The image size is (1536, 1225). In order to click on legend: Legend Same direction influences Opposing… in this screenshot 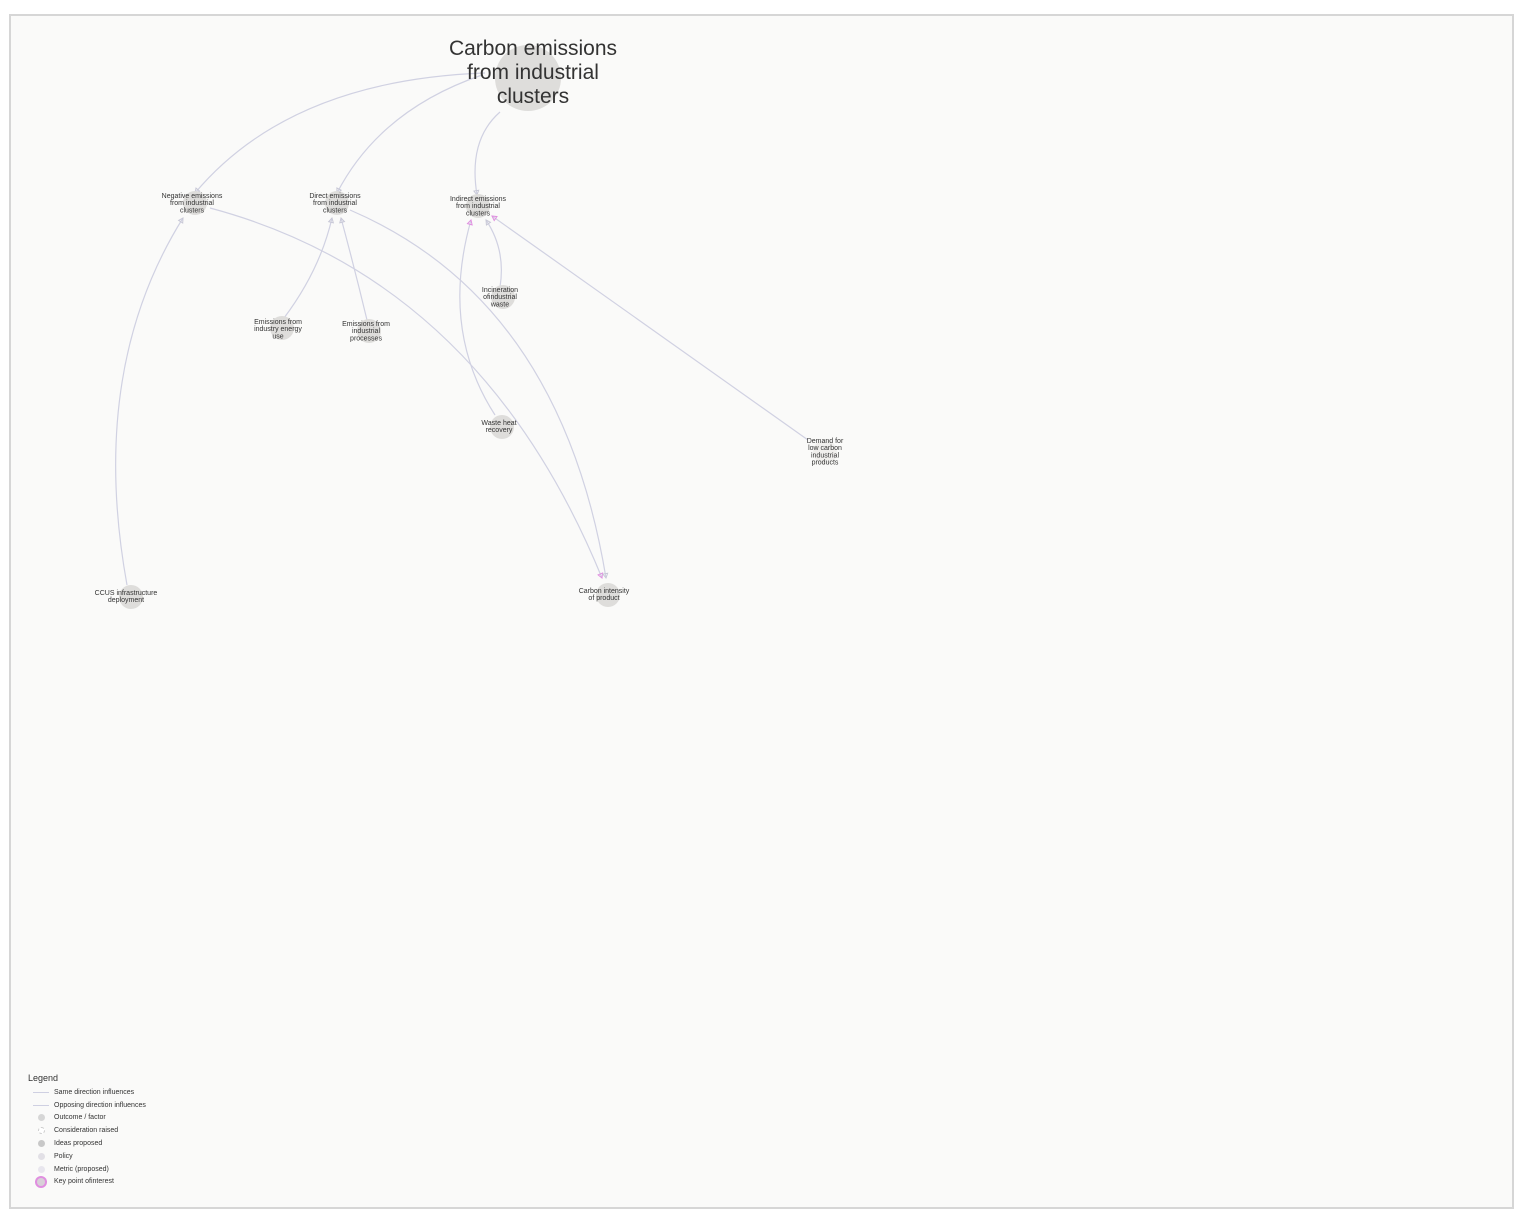, I will do `click(87, 1130)`.